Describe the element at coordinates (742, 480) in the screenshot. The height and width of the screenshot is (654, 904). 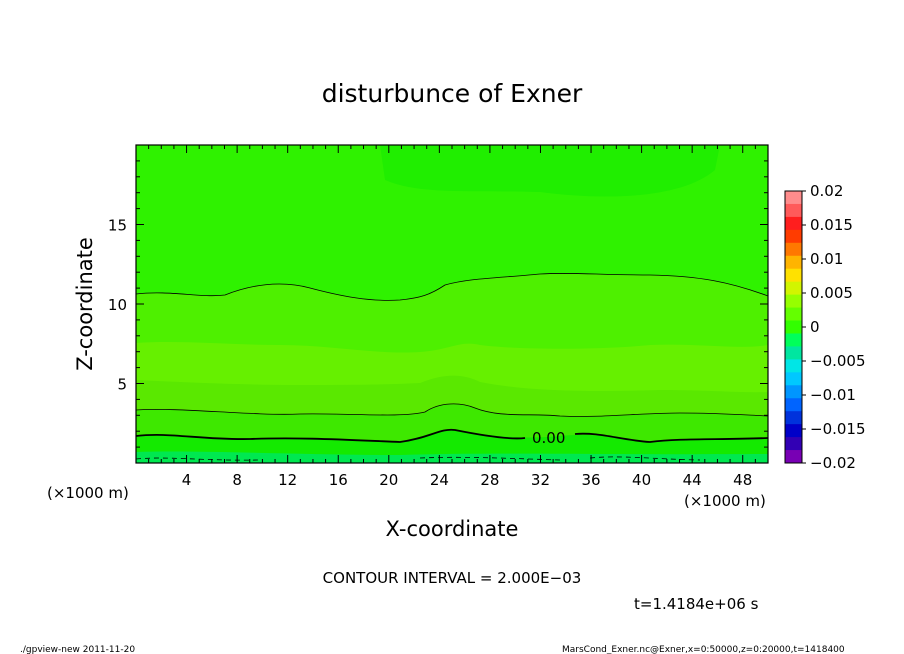
I see `x-tick-label: 48` at that location.